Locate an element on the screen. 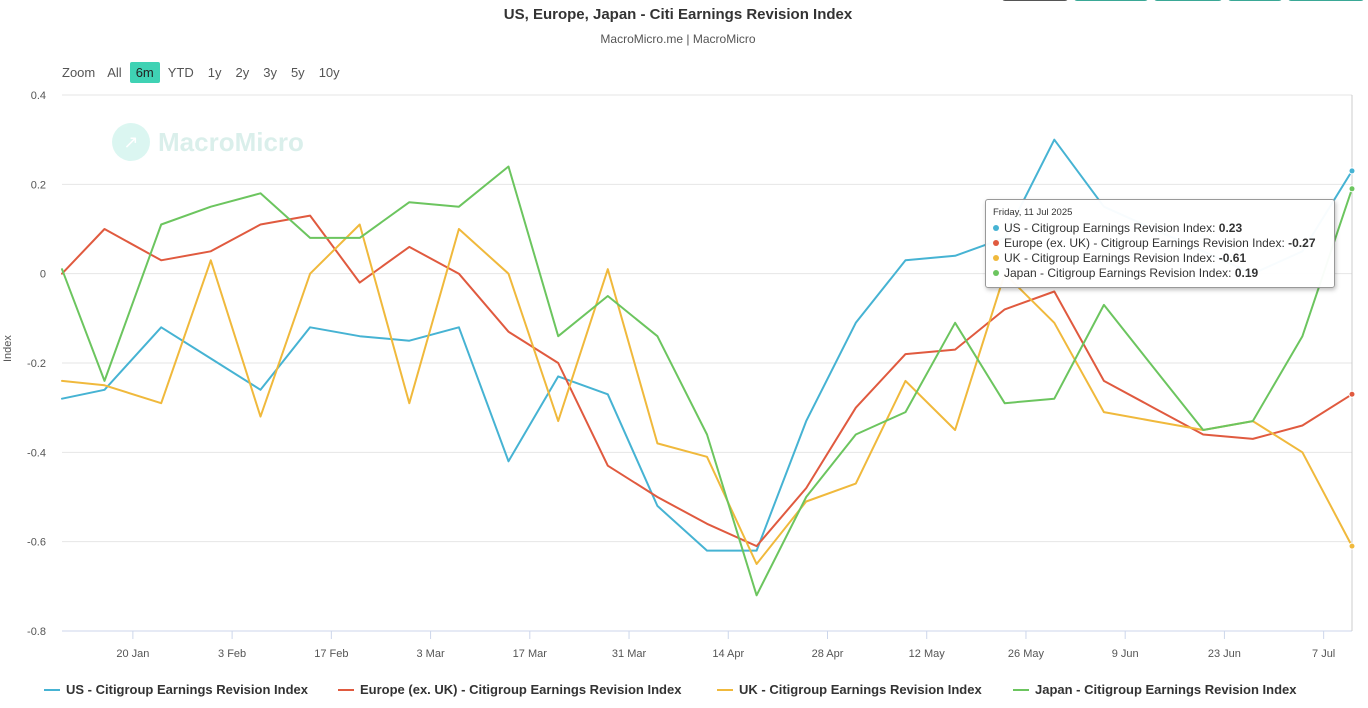 This screenshot has width=1368, height=708. zoom-10y-button: 10y is located at coordinates (329, 72).